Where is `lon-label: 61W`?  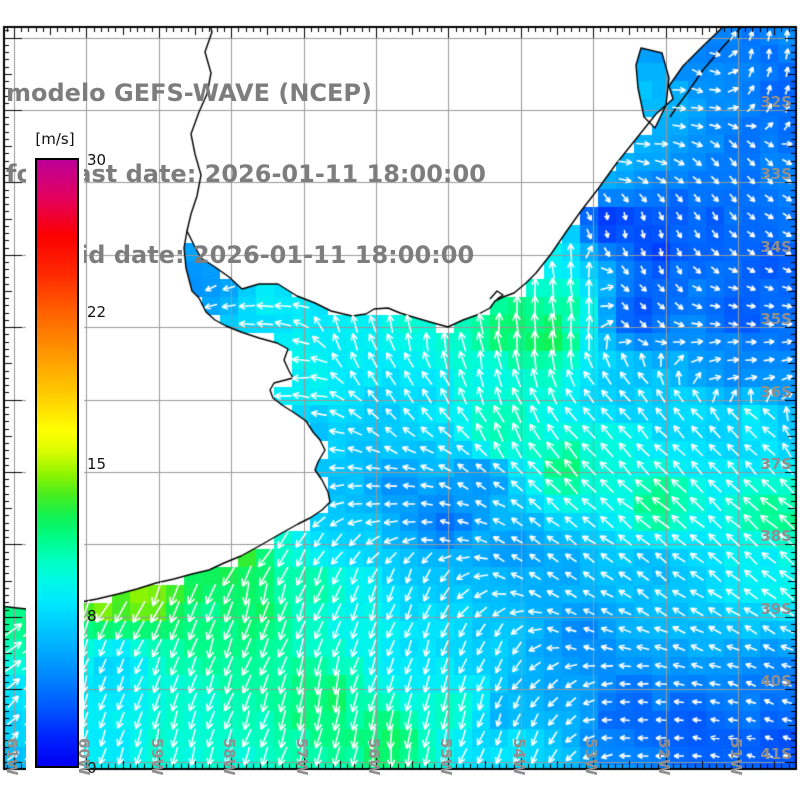
lon-label: 61W is located at coordinates (12, 757).